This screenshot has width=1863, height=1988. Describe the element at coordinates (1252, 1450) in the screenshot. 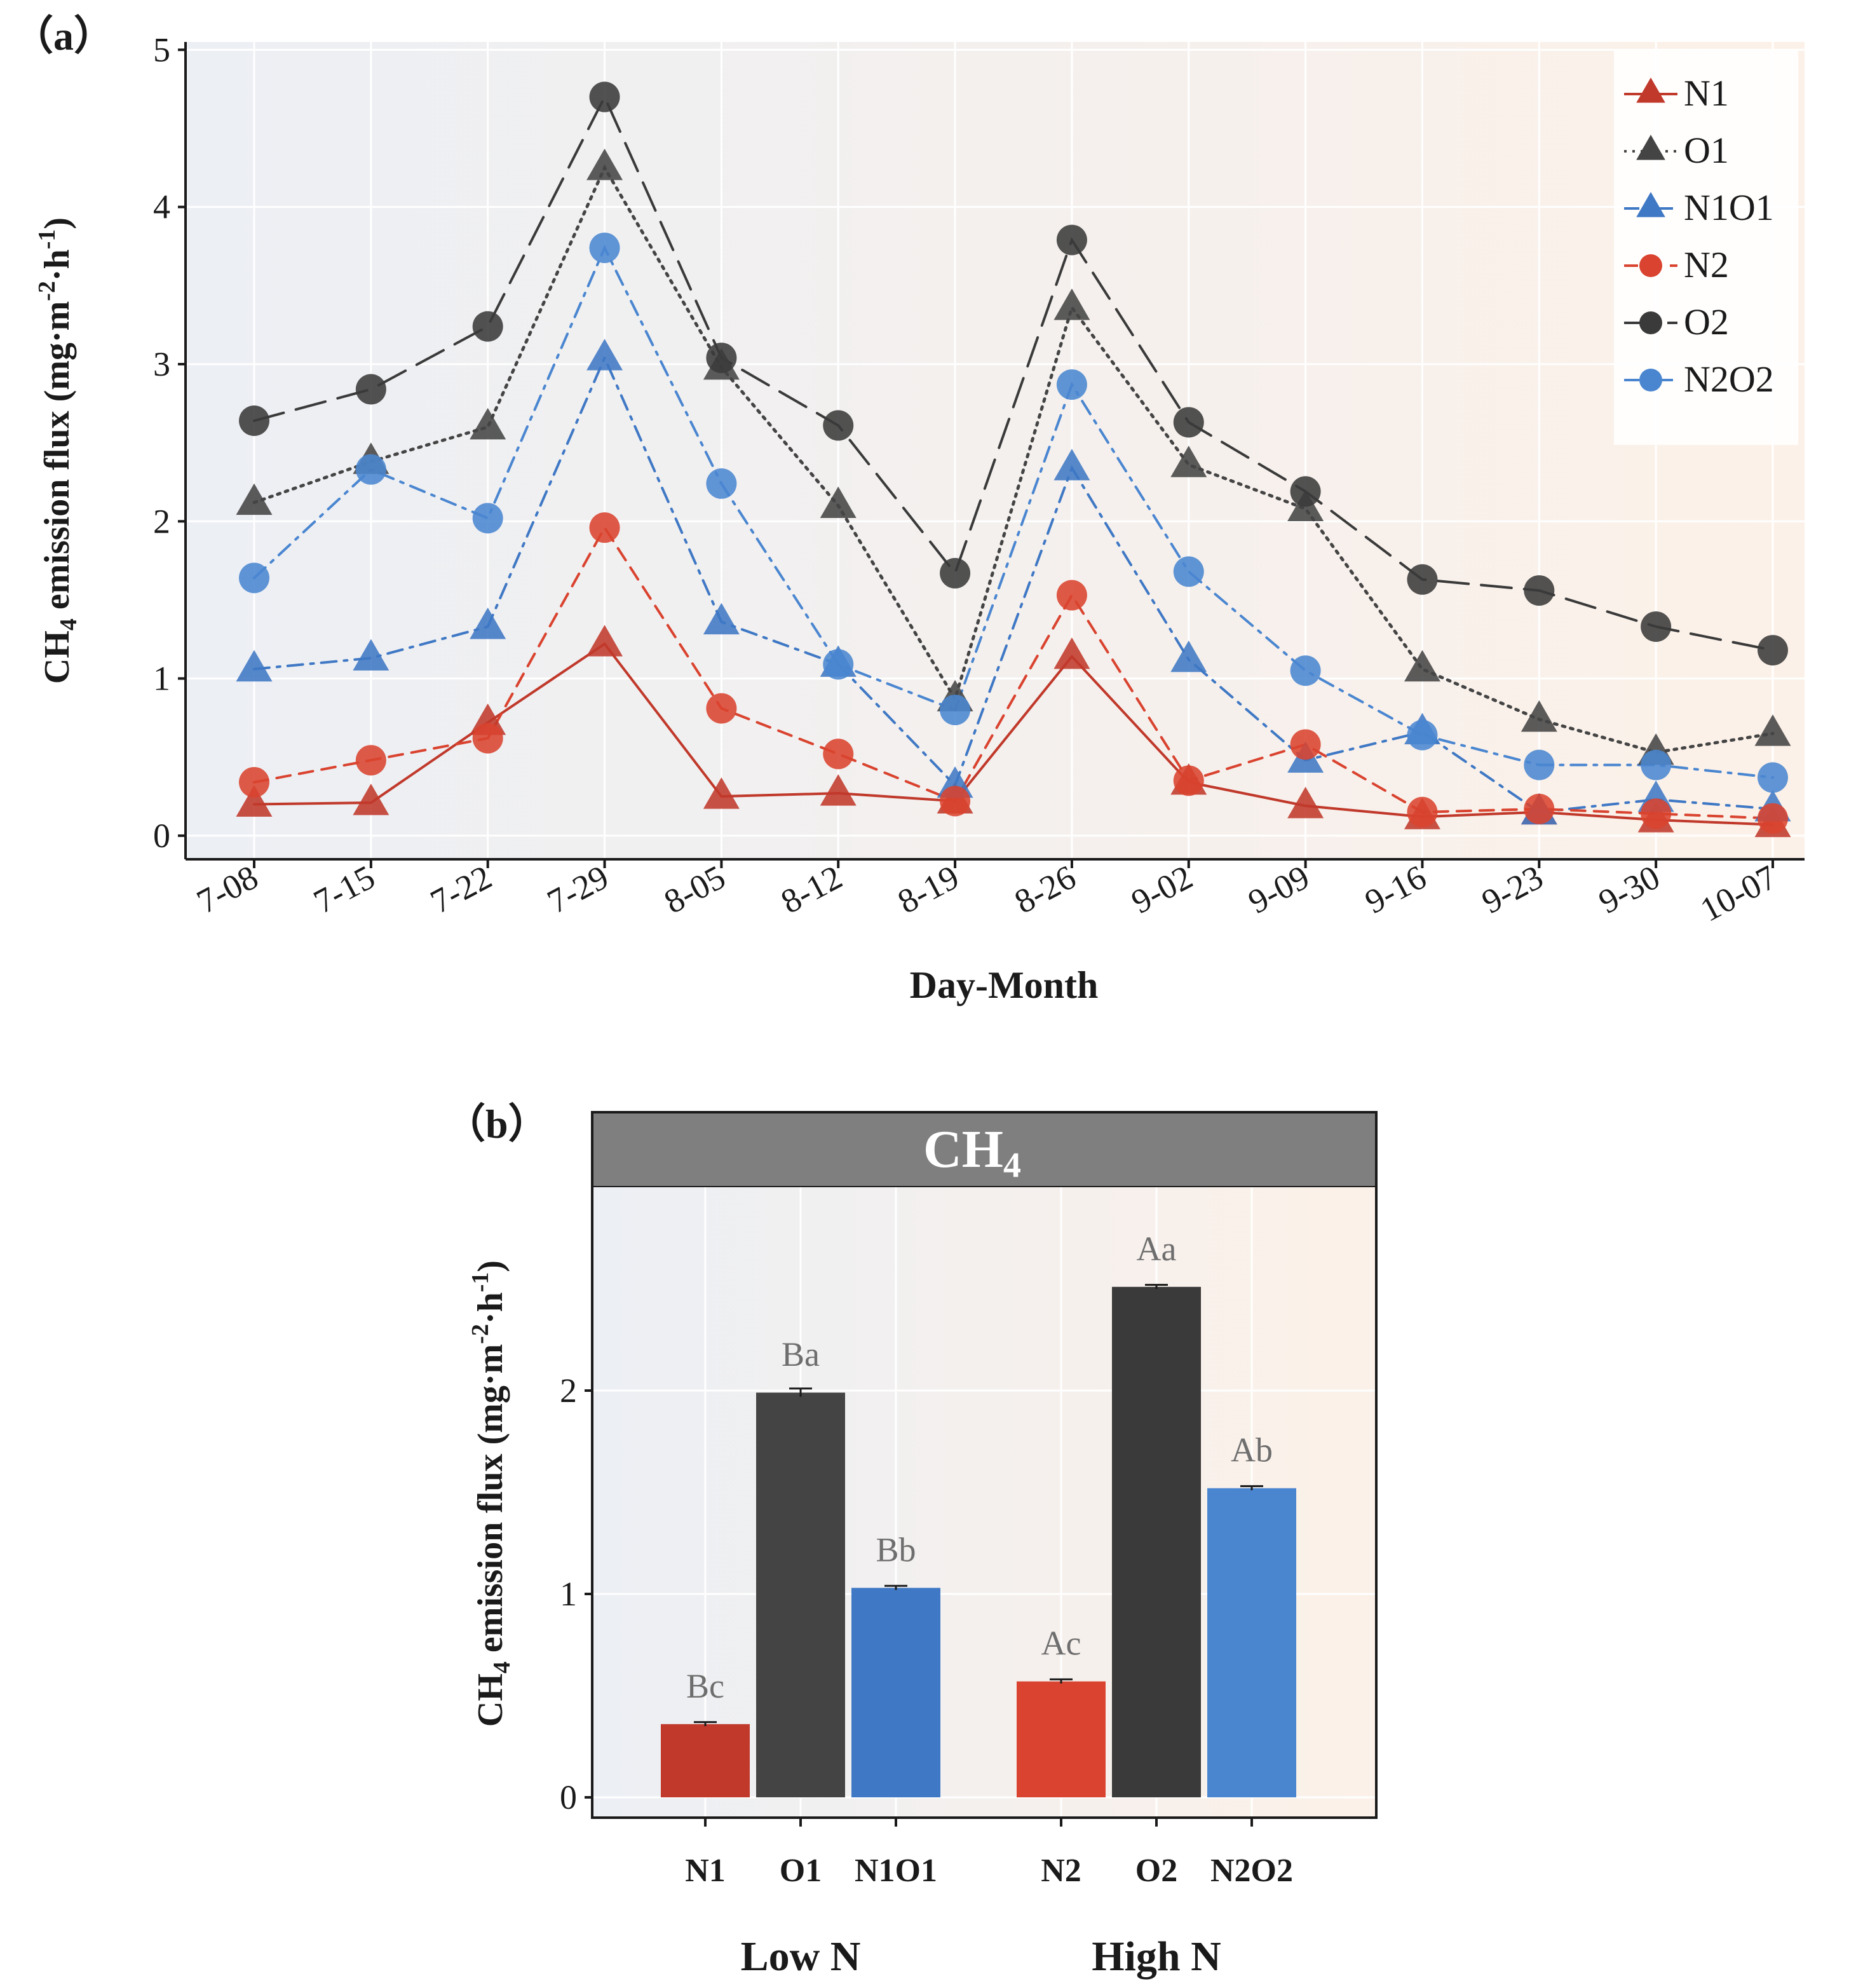

I see `significance-label-n2o2: Ab` at that location.